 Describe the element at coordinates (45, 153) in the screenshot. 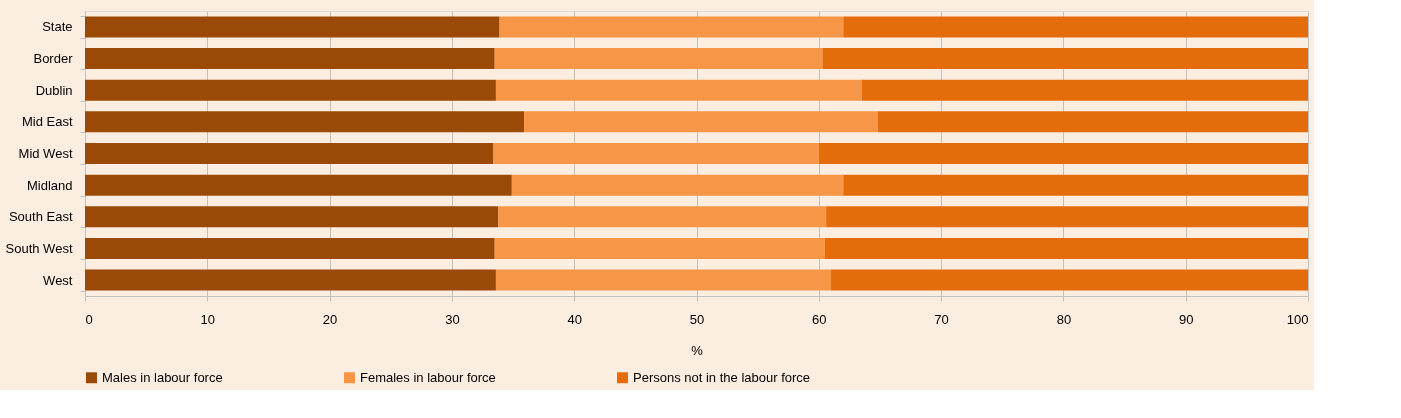

I see `y-tick-label: Mid West` at that location.